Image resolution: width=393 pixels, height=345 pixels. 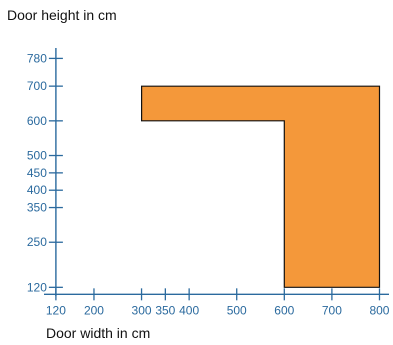 I want to click on y-axis-title: Door height in cm, so click(x=62, y=15).